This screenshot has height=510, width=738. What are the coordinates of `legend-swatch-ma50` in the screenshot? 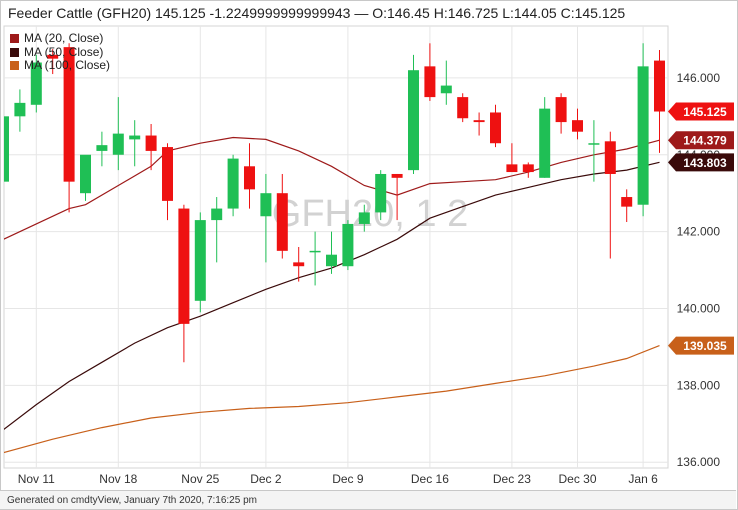 It's located at (14, 52).